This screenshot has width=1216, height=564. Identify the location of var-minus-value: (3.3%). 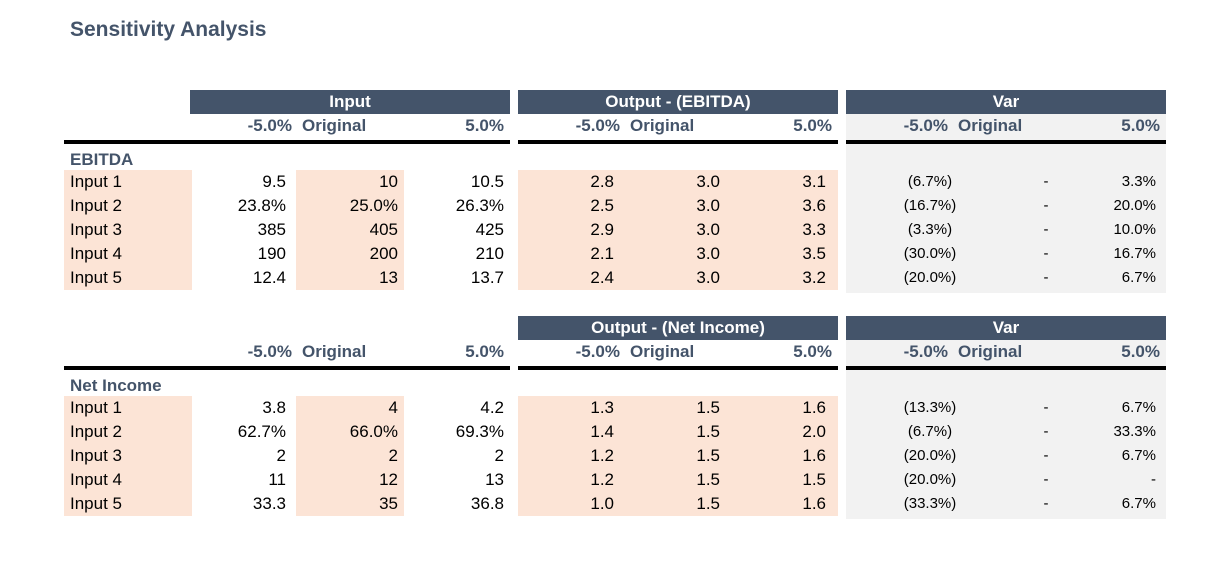
(930, 229).